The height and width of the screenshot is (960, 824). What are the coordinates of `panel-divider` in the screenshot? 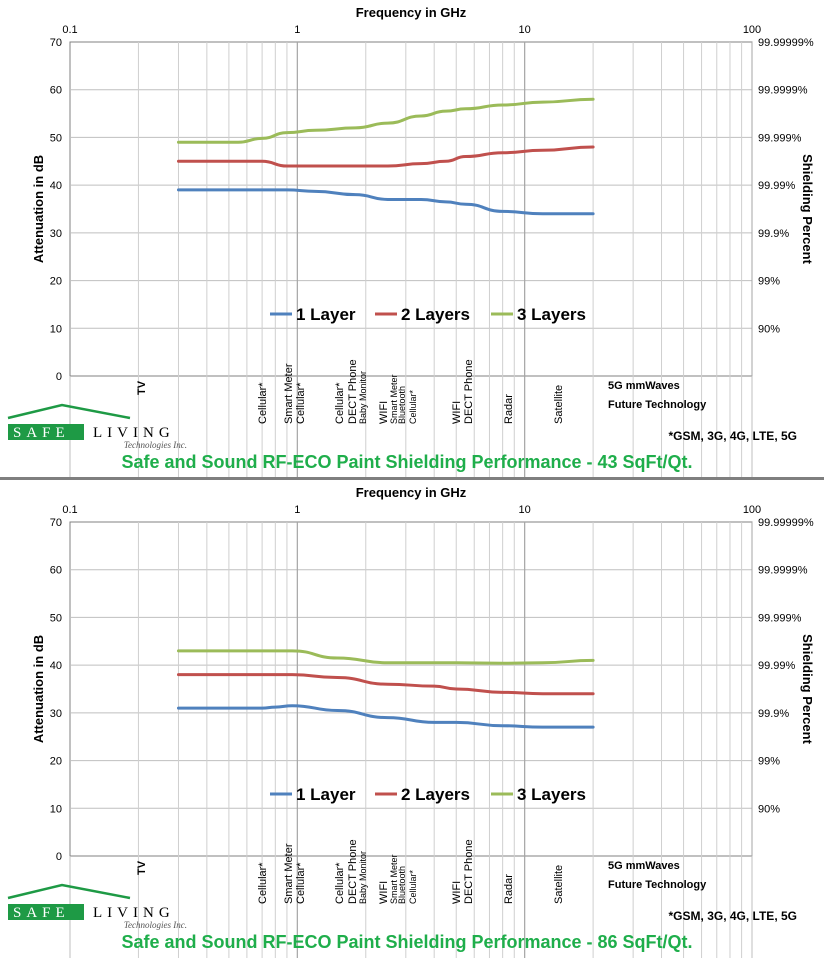 It's located at (412, 478).